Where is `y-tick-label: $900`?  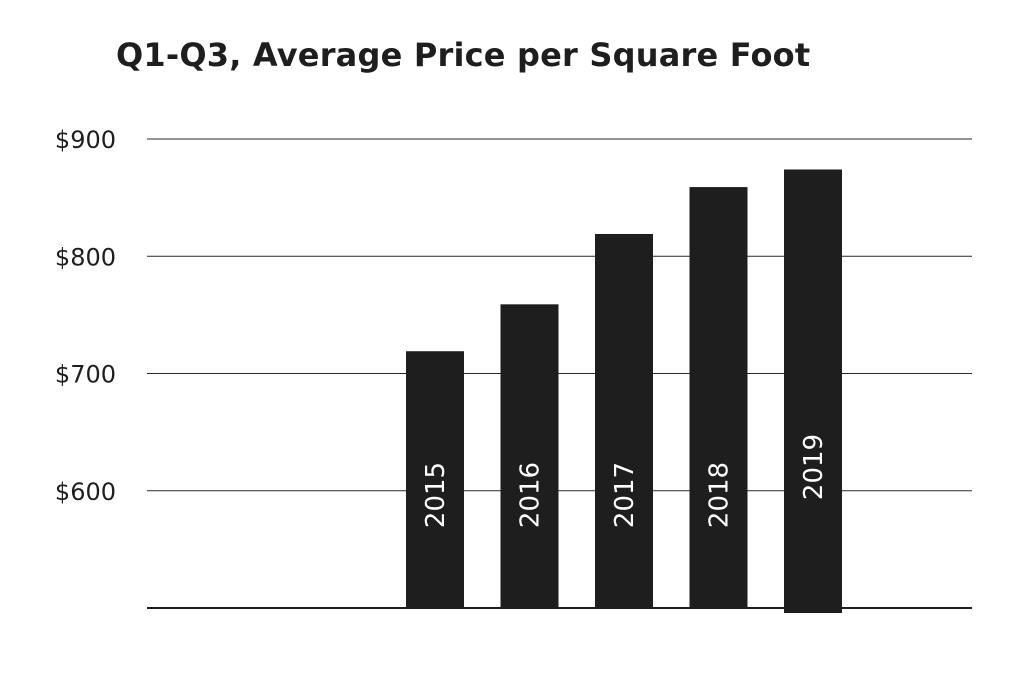
y-tick-label: $900 is located at coordinates (85, 140).